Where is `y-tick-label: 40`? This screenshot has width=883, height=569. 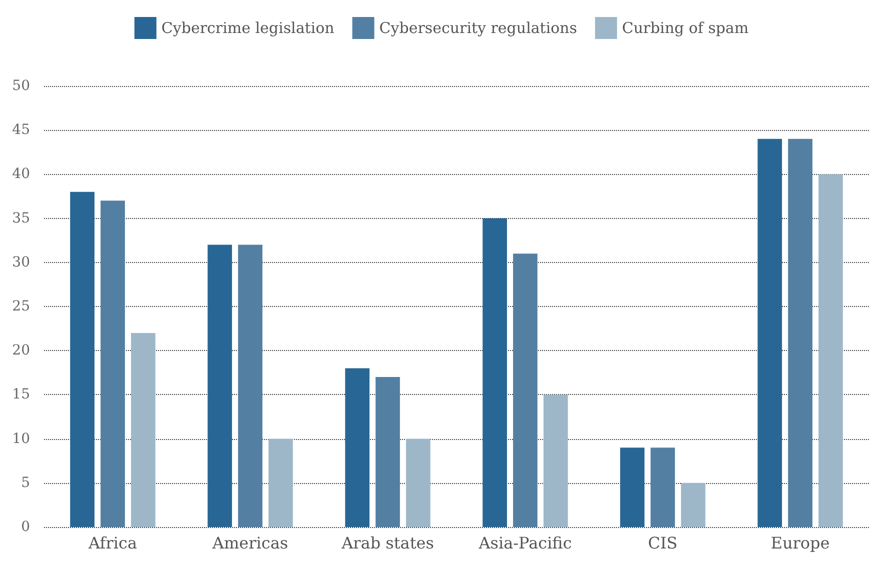
y-tick-label: 40 is located at coordinates (21, 174).